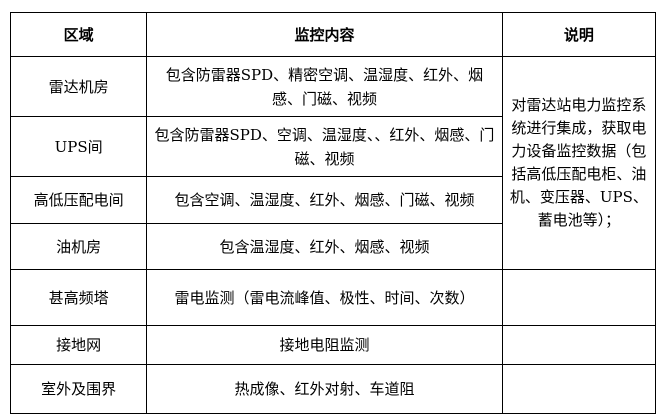 The width and height of the screenshot is (664, 417). Describe the element at coordinates (579, 34) in the screenshot. I see `header-note: 说明` at that location.